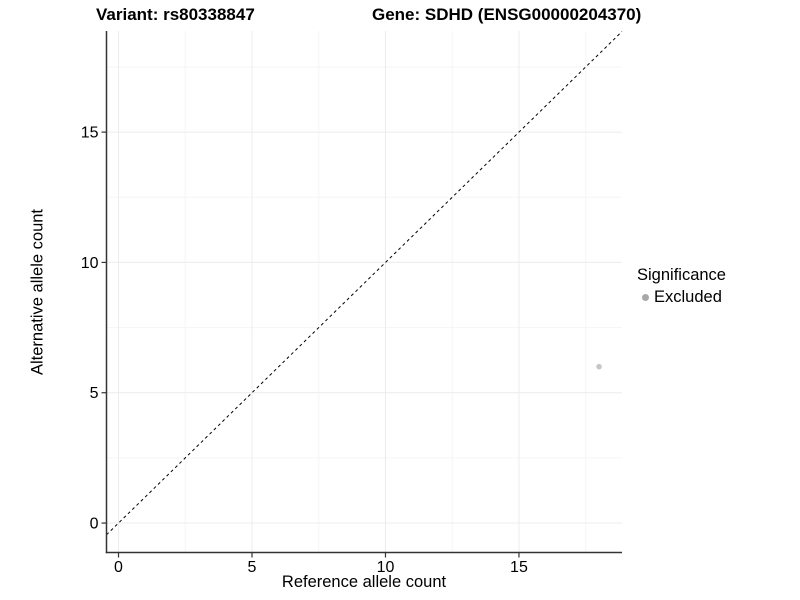 This screenshot has width=800, height=600. Describe the element at coordinates (90, 263) in the screenshot. I see `y-tick-label: 10` at that location.